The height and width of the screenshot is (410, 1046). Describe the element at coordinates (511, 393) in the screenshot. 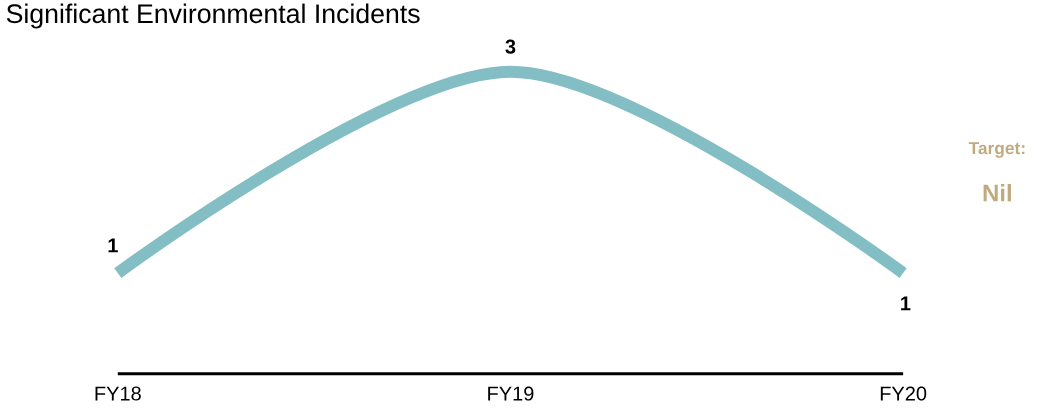

I see `x-tick-label: FY19` at that location.